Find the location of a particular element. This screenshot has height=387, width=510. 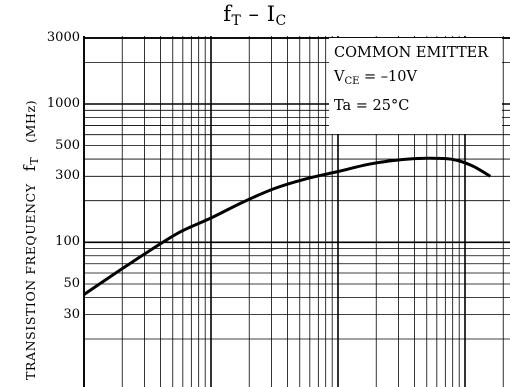

y-tick-label: 30 is located at coordinates (71, 314).